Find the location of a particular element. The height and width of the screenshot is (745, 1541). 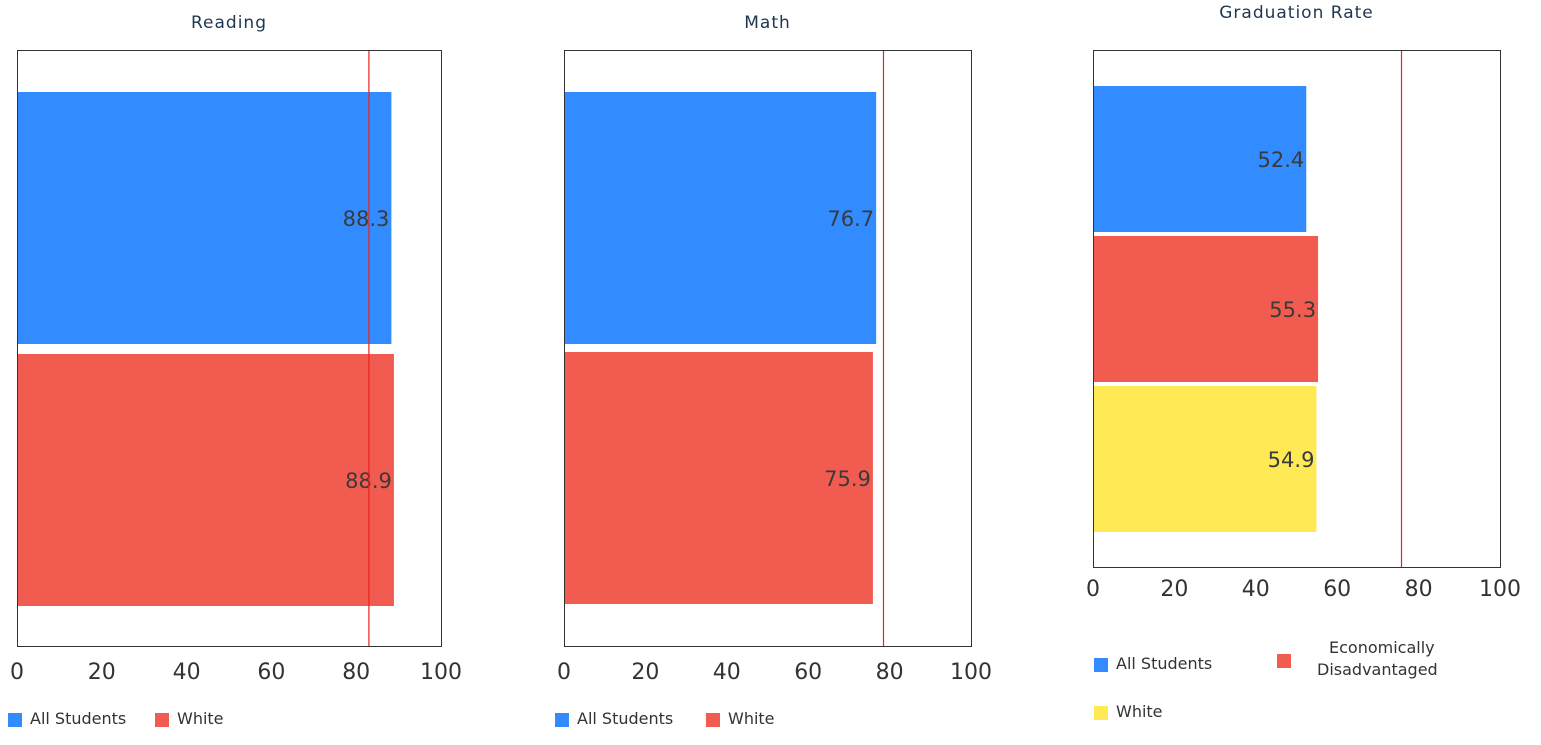

data-label: 76.7 is located at coordinates (850, 219).